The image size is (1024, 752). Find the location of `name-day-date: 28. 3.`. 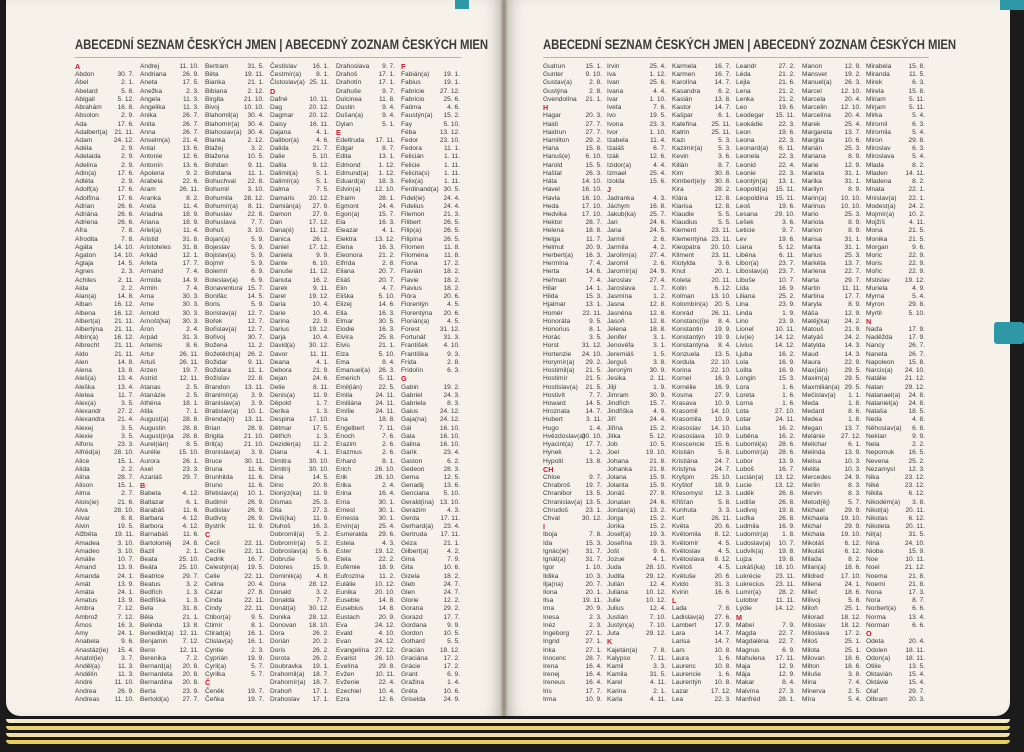

name-day-date: 28. 3. is located at coordinates (452, 469).